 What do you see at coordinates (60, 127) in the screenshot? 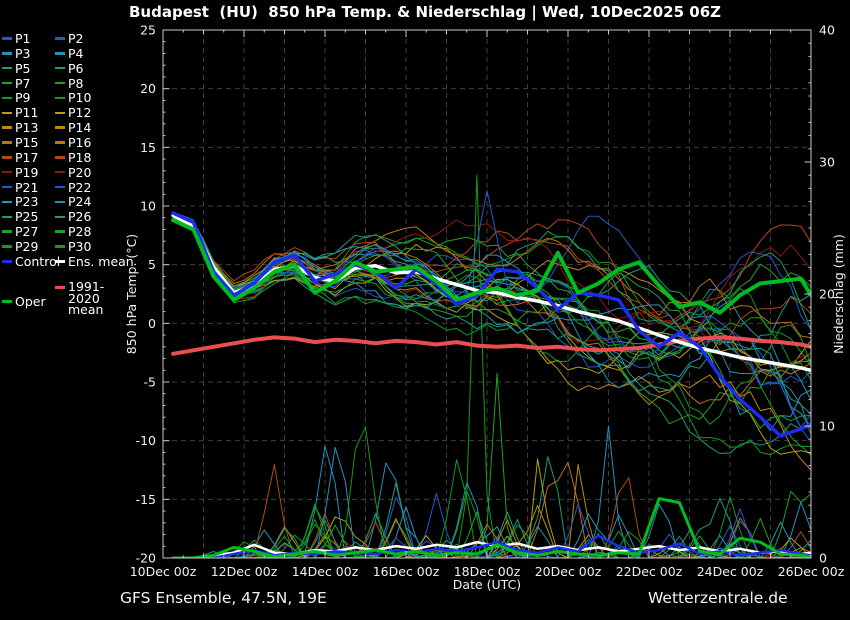
I see `legend-item-p14-swatch` at bounding box center [60, 127].